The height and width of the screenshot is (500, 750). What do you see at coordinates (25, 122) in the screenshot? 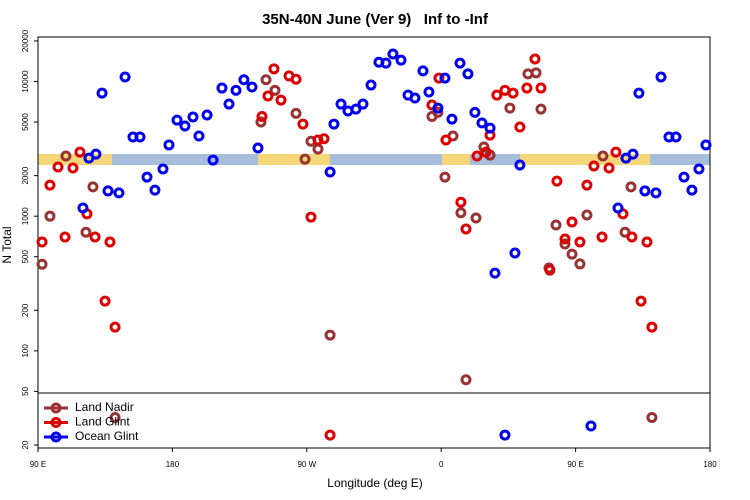
I see `y-tick-label: 5000` at bounding box center [25, 122].